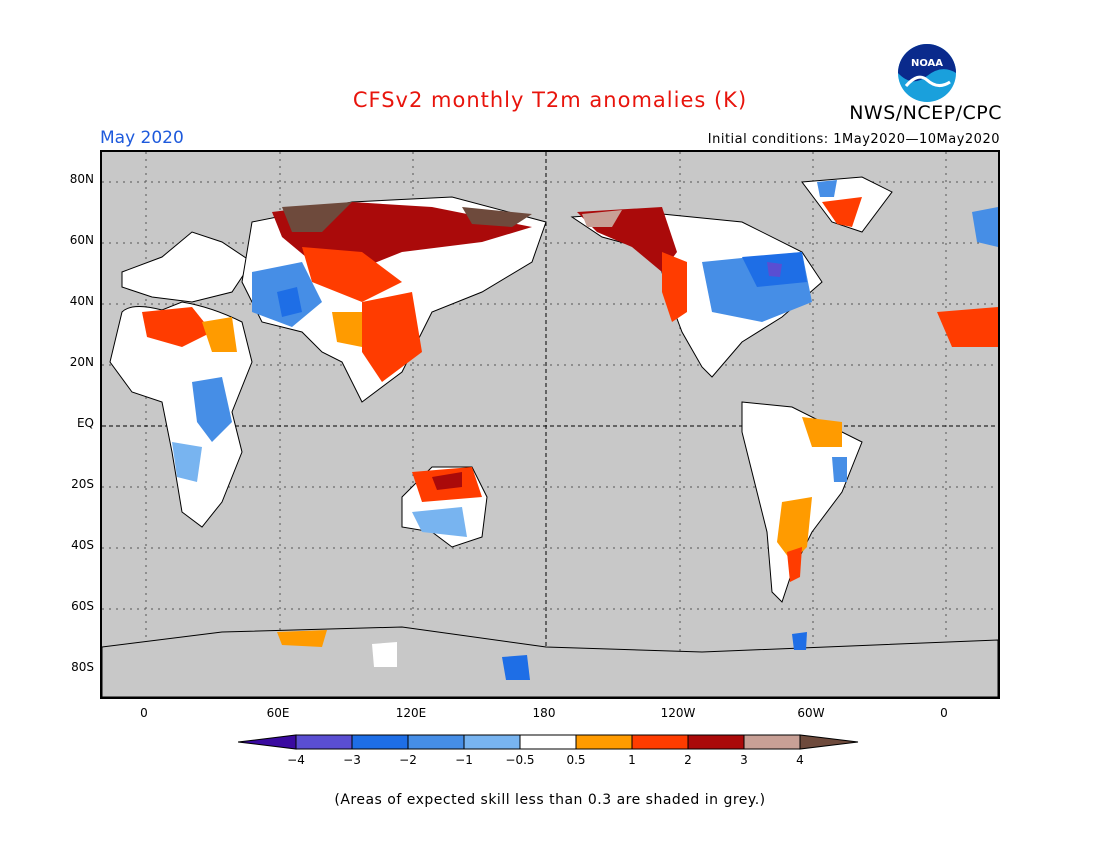  What do you see at coordinates (464, 760) in the screenshot?
I see `colorbar-tick-label: −1` at bounding box center [464, 760].